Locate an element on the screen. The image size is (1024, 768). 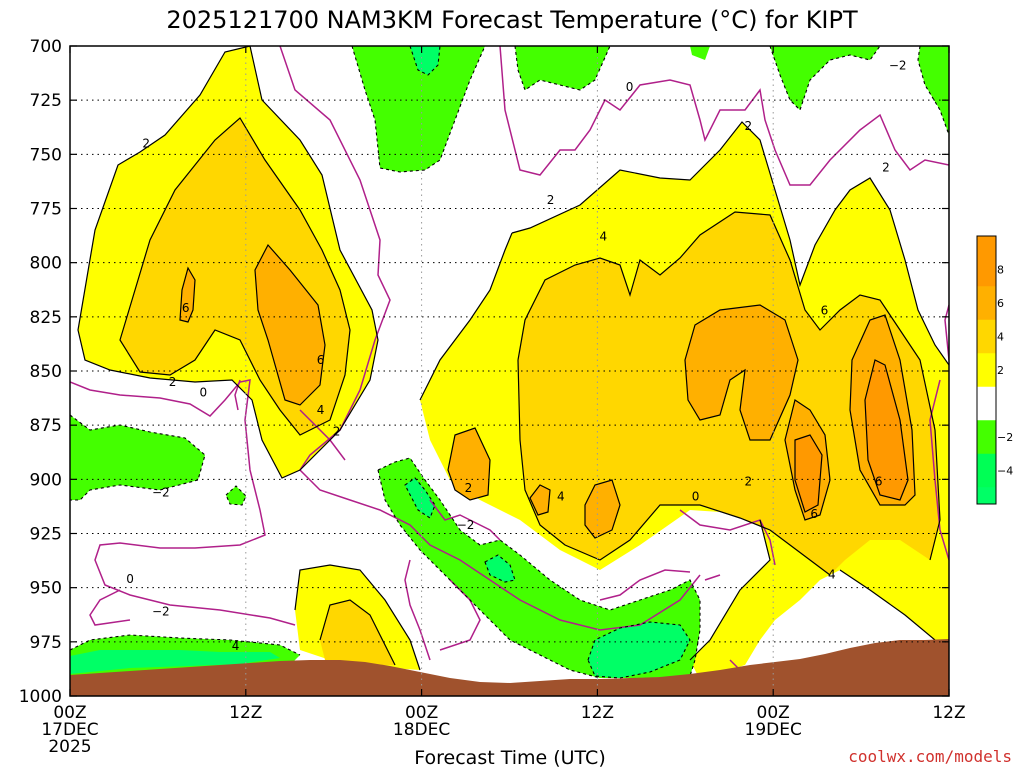
fill-minus2c-top-a is located at coordinates (418, 109).